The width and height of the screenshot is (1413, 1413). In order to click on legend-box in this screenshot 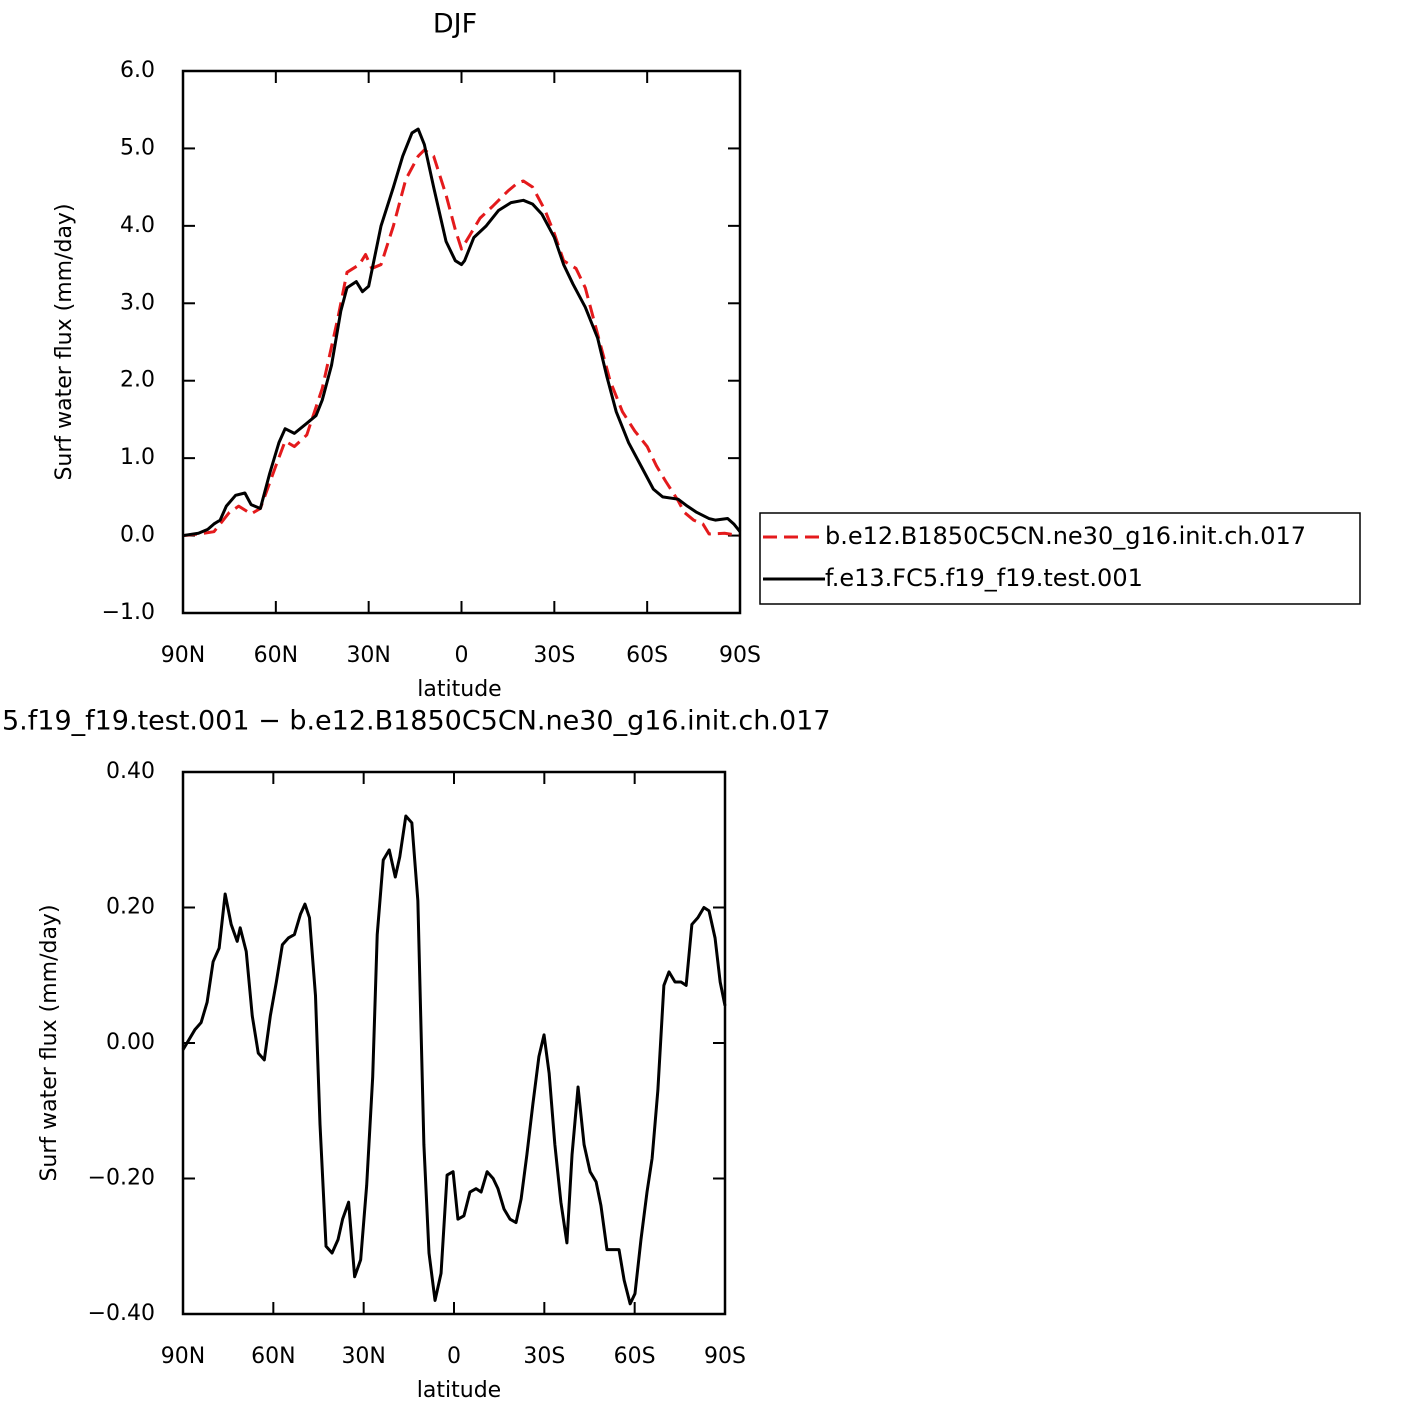, I will do `click(1060, 558)`.